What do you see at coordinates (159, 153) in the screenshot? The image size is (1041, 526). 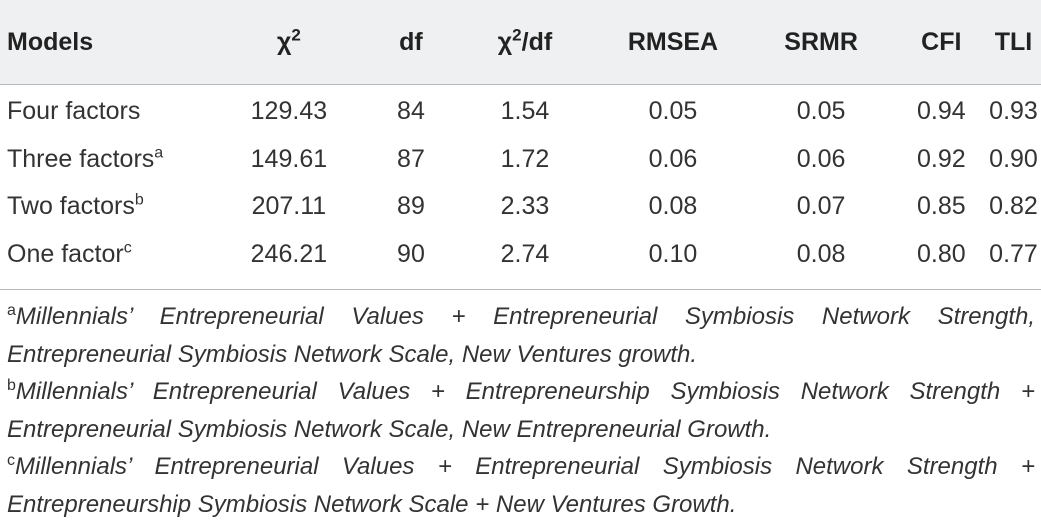 I see `model-footnote-mark: a` at bounding box center [159, 153].